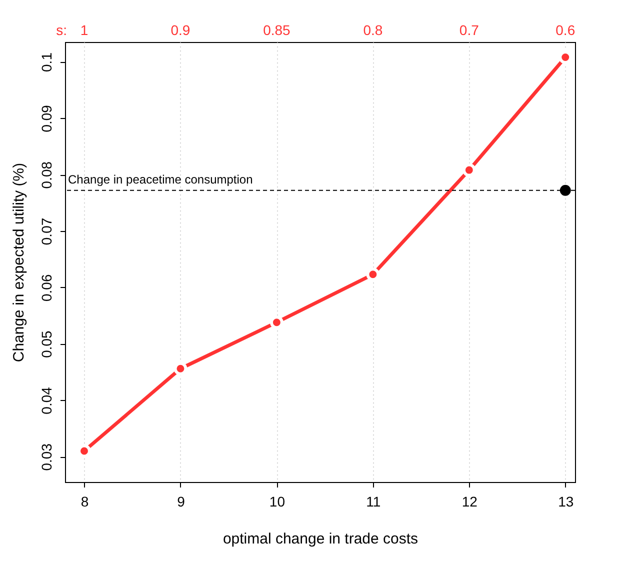 Image resolution: width=644 pixels, height=562 pixels. Describe the element at coordinates (277, 30) in the screenshot. I see `text: 0.85` at that location.